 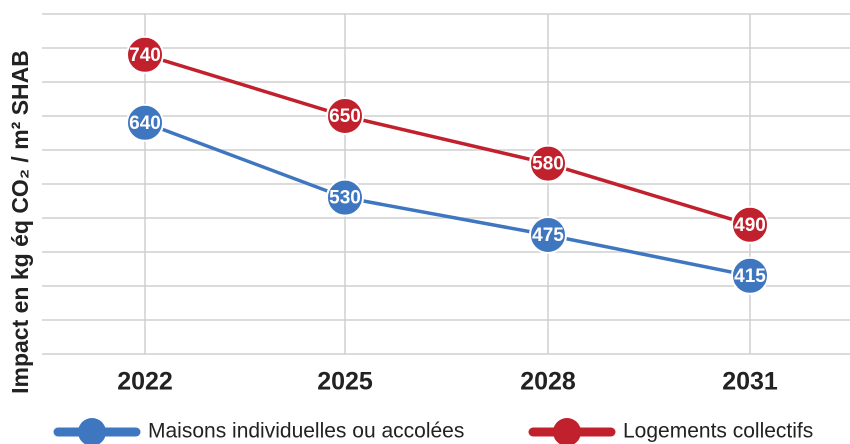 I want to click on data-label: 530, so click(x=345, y=198).